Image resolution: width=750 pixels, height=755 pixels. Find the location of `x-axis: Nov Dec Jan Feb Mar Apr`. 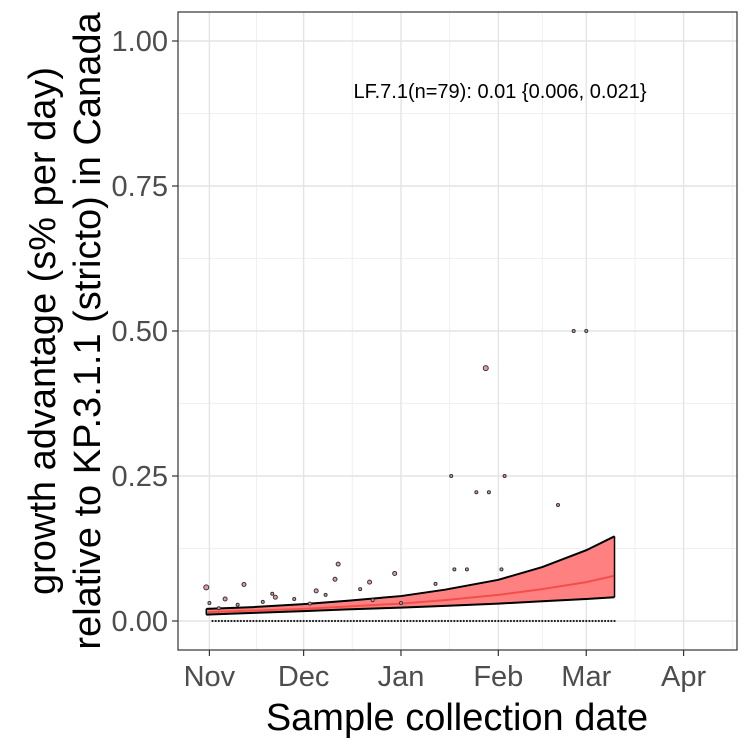

x-axis: Nov Dec Jan Feb Mar Apr is located at coordinates (445, 671).